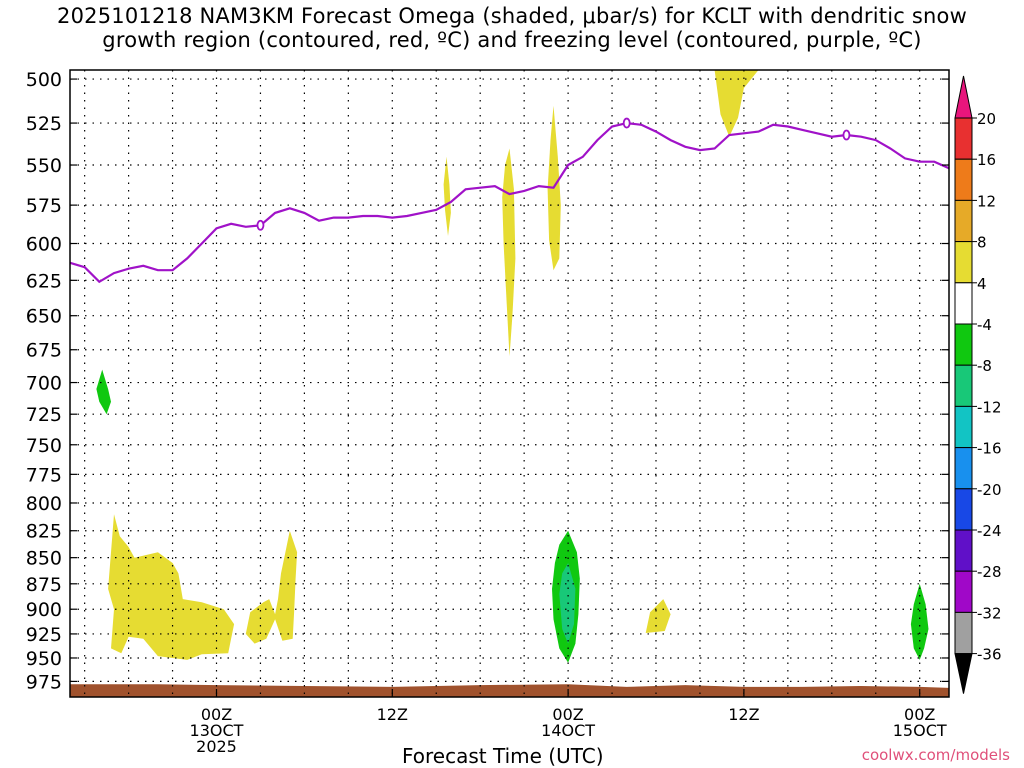 Image resolution: width=1024 pixels, height=768 pixels. What do you see at coordinates (44, 124) in the screenshot?
I see `y-tick-label: 525` at bounding box center [44, 124].